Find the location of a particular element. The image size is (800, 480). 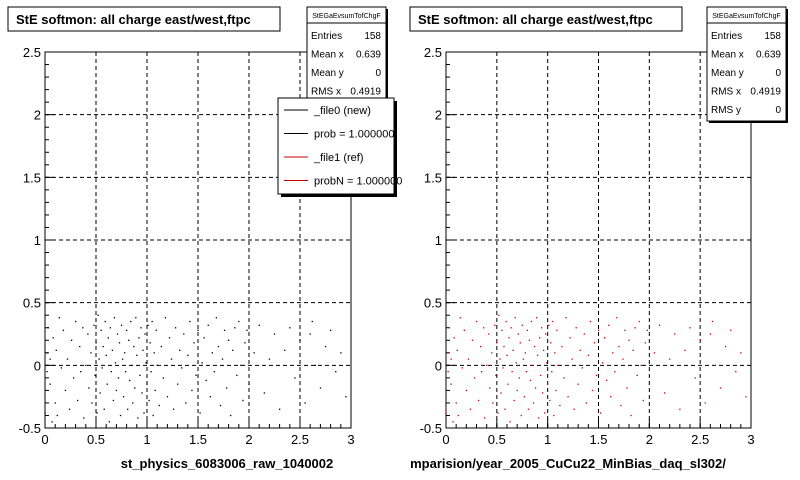

stats-label: Entries is located at coordinates (326, 36).